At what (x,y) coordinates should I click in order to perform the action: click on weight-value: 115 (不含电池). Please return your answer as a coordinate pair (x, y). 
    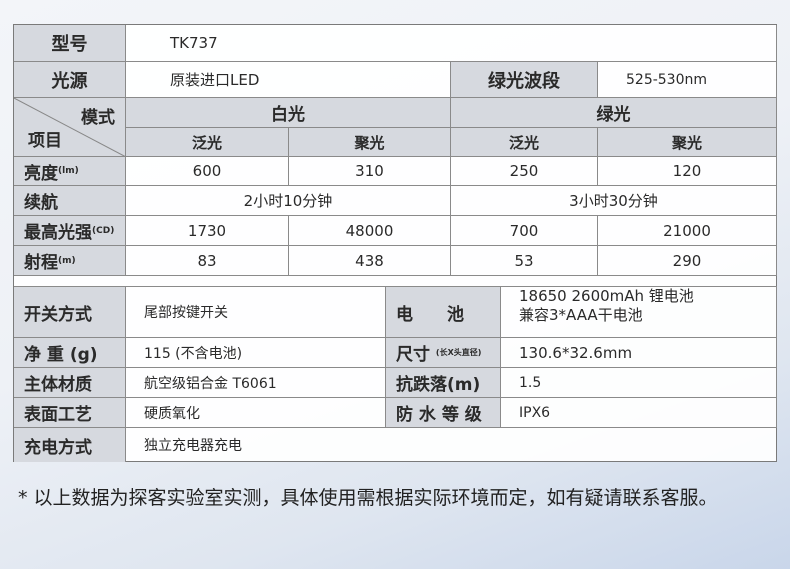
    Looking at the image, I should click on (256, 353).